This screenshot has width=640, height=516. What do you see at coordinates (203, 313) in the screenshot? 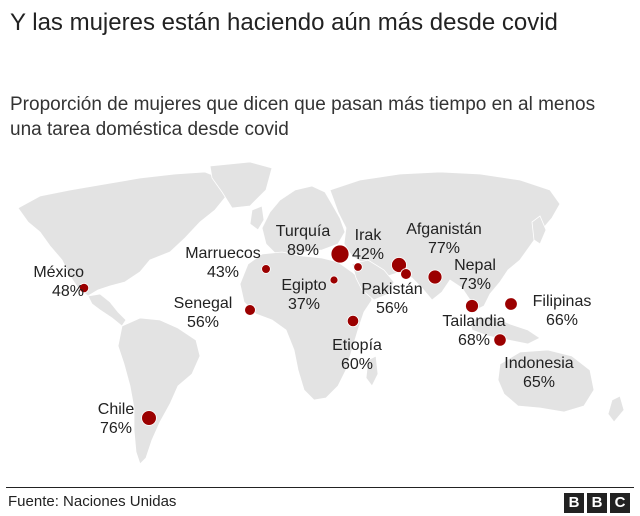
I see `label-senegal: Senegal 56%` at bounding box center [203, 313].